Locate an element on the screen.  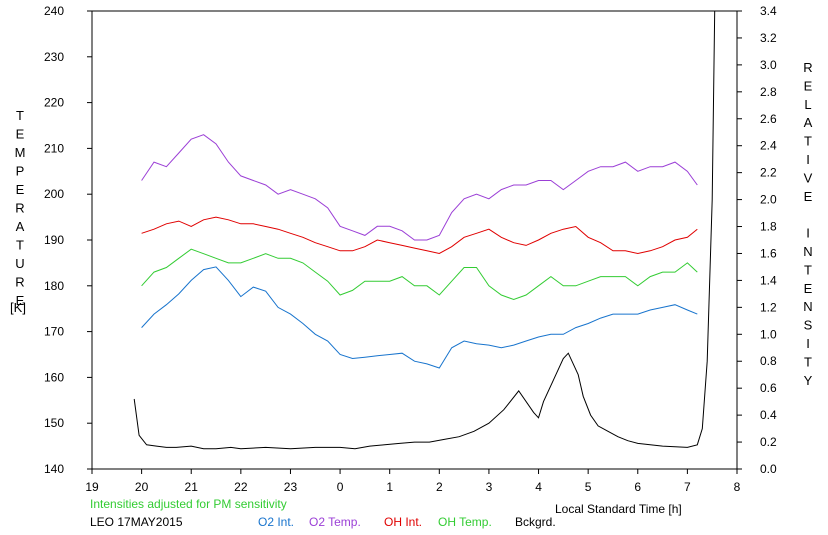
x-tick-label: 20 is located at coordinates (142, 487).